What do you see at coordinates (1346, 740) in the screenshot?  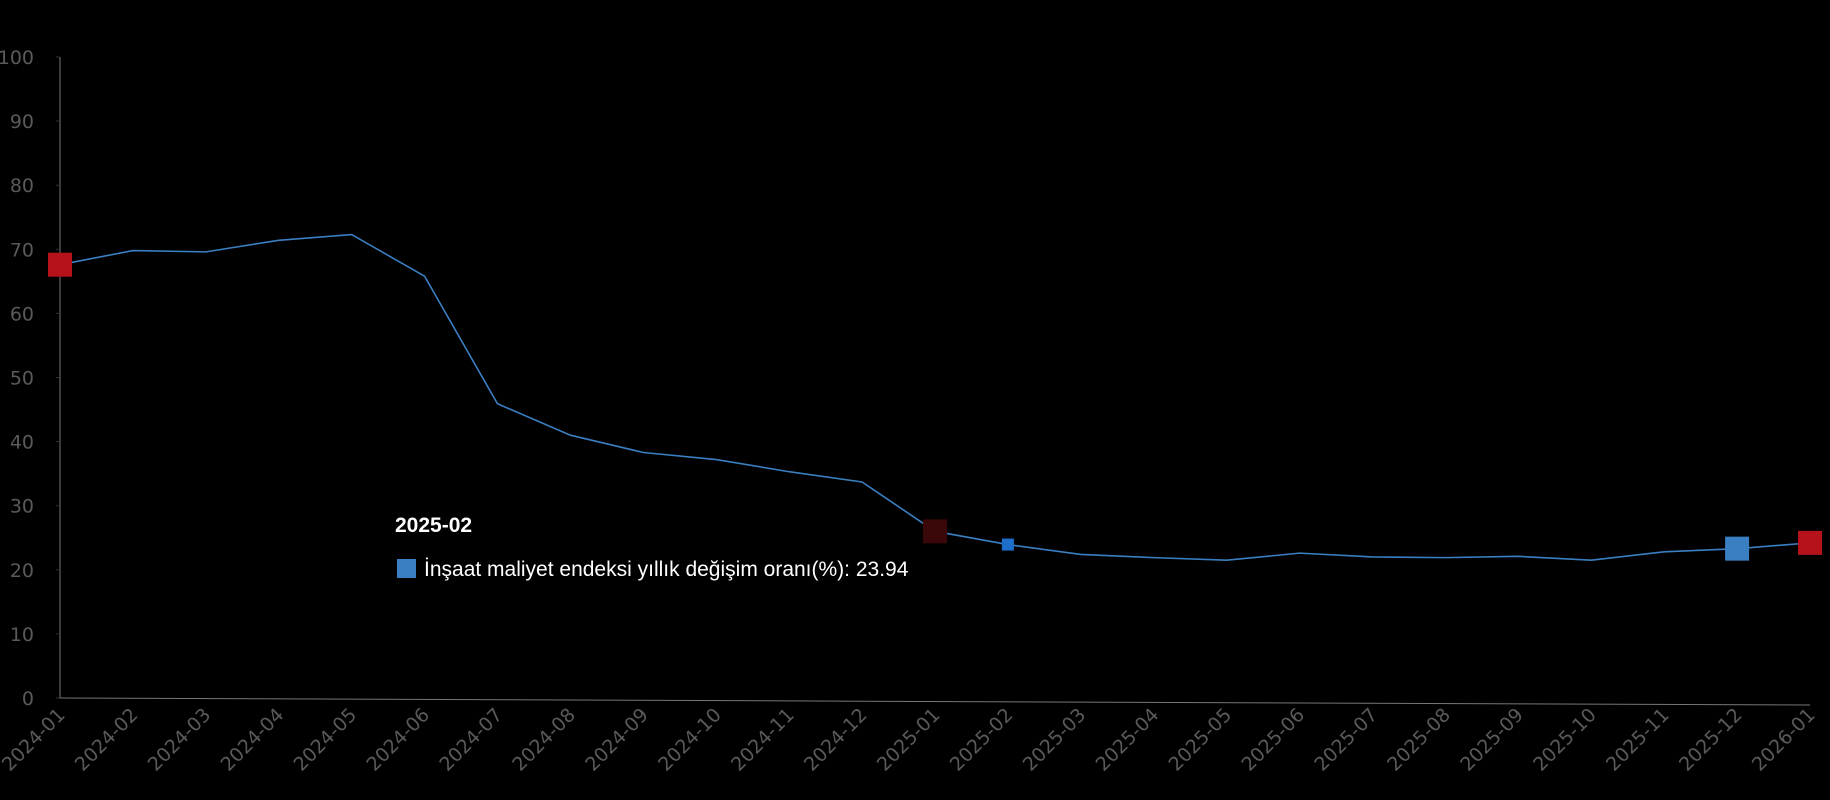 I see `x-tick-label: 2025-07` at bounding box center [1346, 740].